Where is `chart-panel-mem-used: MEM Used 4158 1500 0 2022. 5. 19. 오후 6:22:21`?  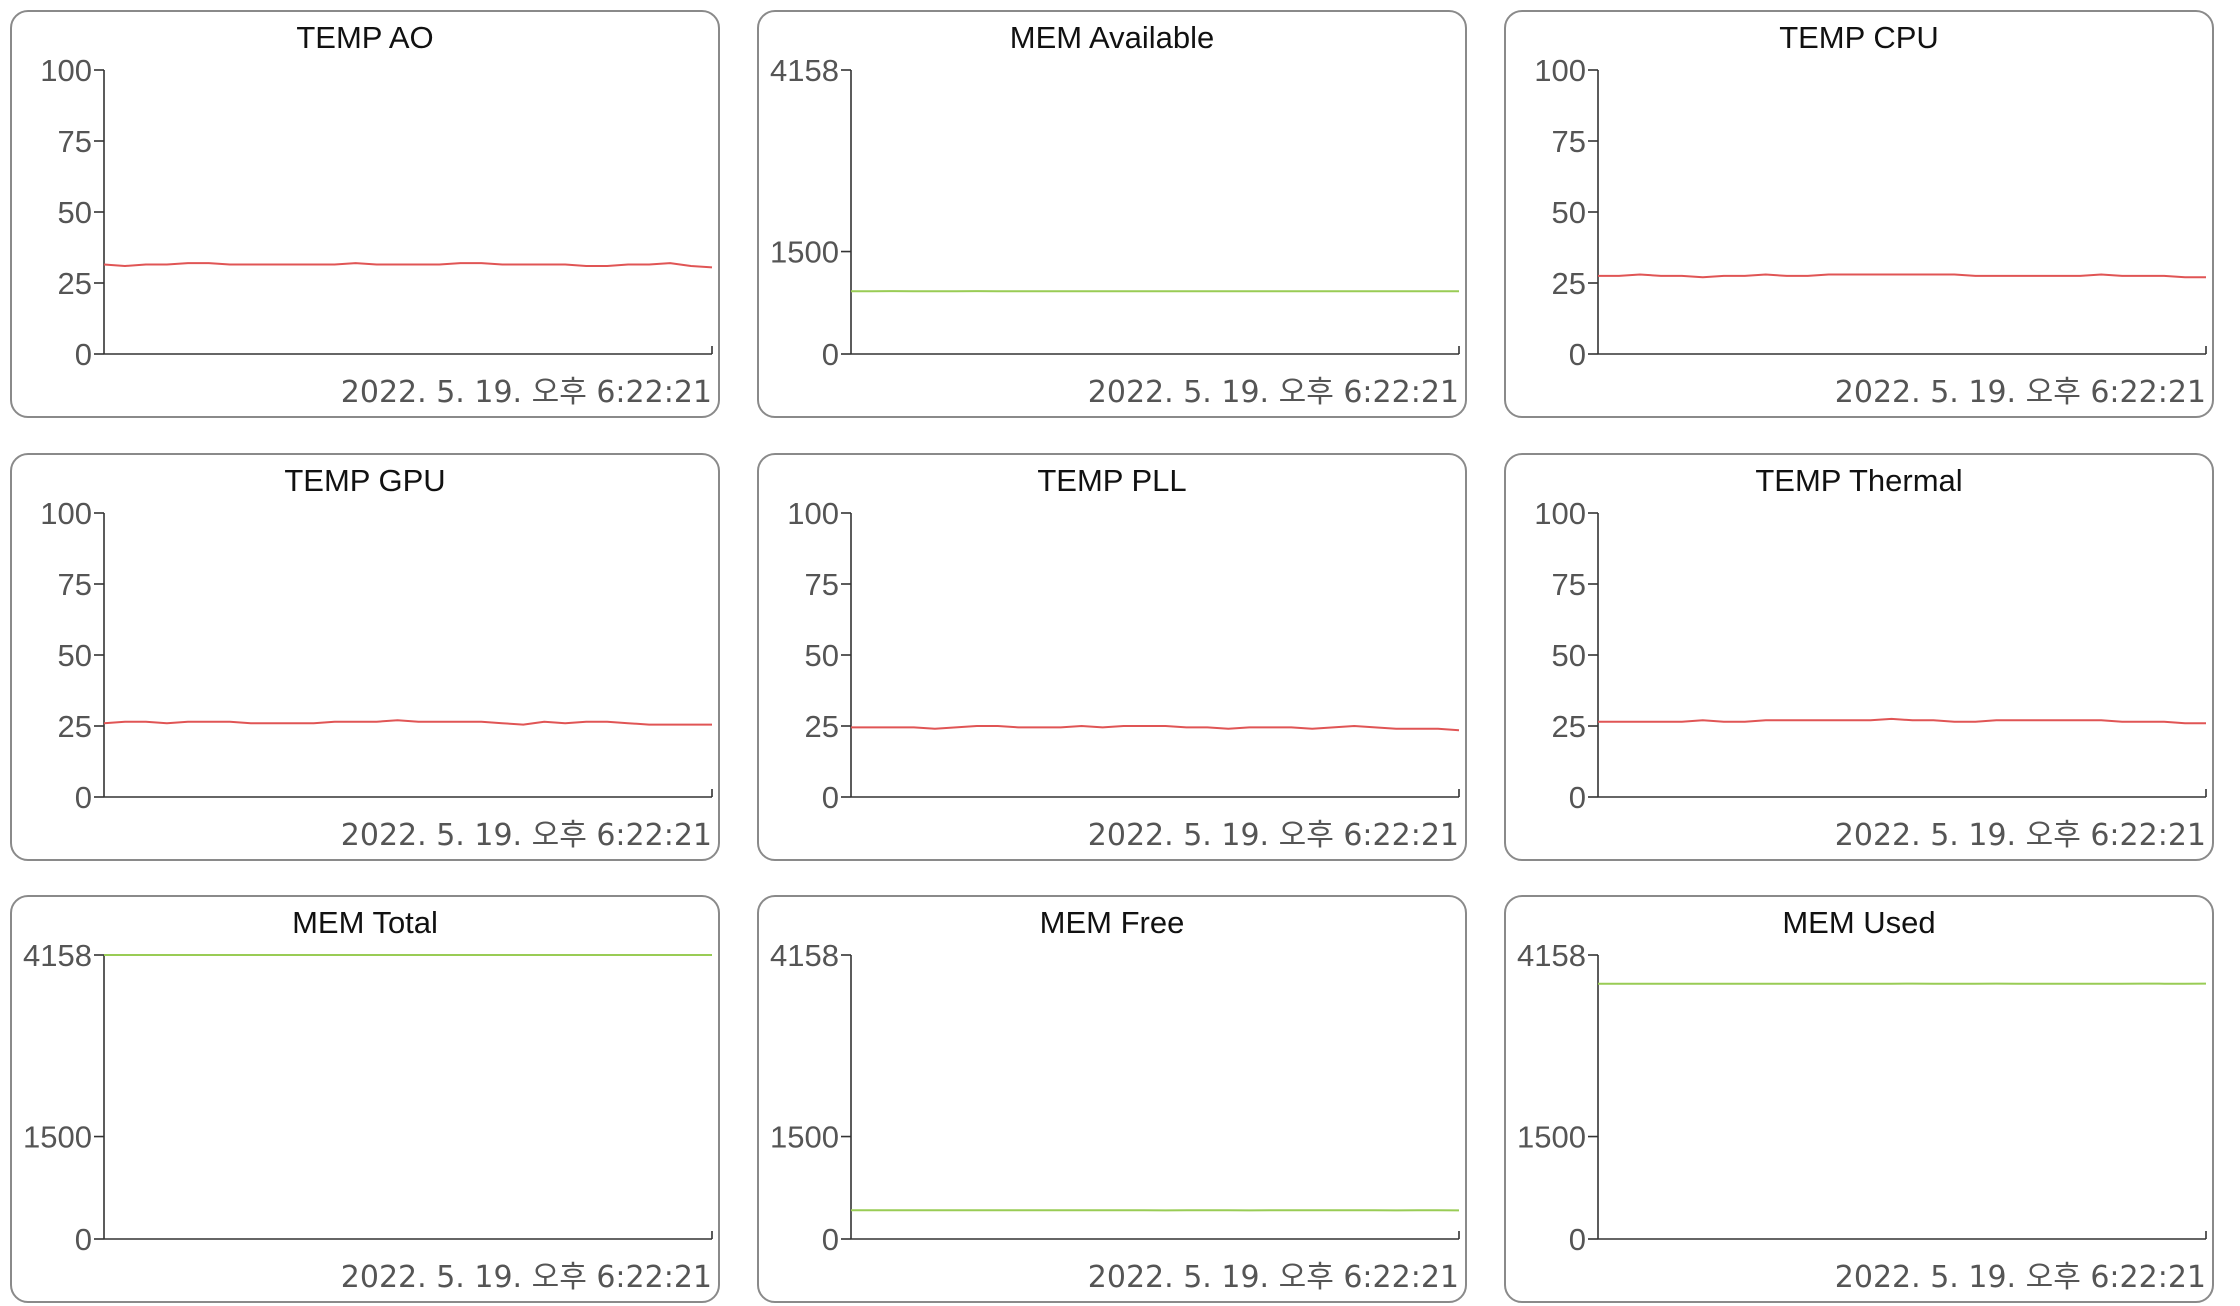 chart-panel-mem-used: MEM Used 4158 1500 0 2022. 5. 19. 오후 6:22:21 is located at coordinates (1859, 1099).